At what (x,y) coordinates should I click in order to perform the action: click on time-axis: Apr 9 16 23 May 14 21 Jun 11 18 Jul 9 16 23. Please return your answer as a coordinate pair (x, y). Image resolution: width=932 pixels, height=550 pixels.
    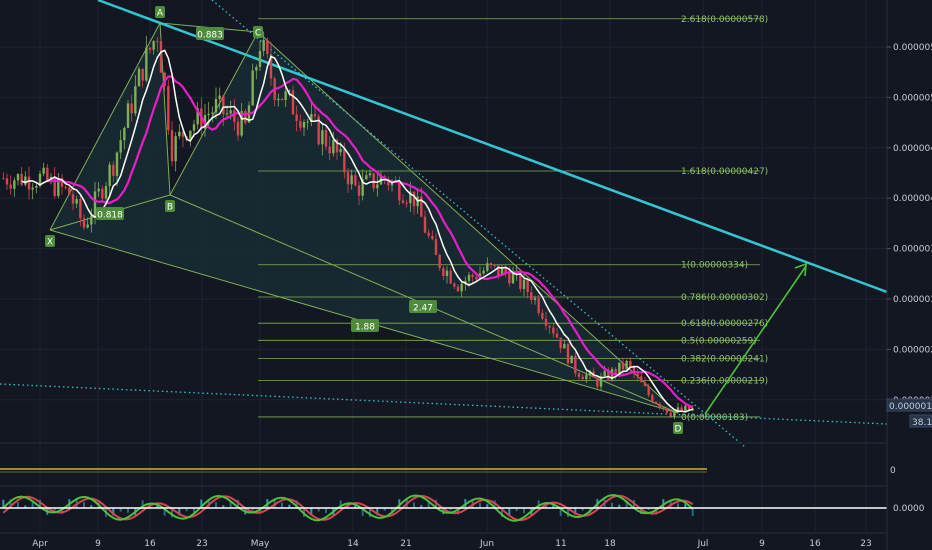
    Looking at the image, I should click on (452, 544).